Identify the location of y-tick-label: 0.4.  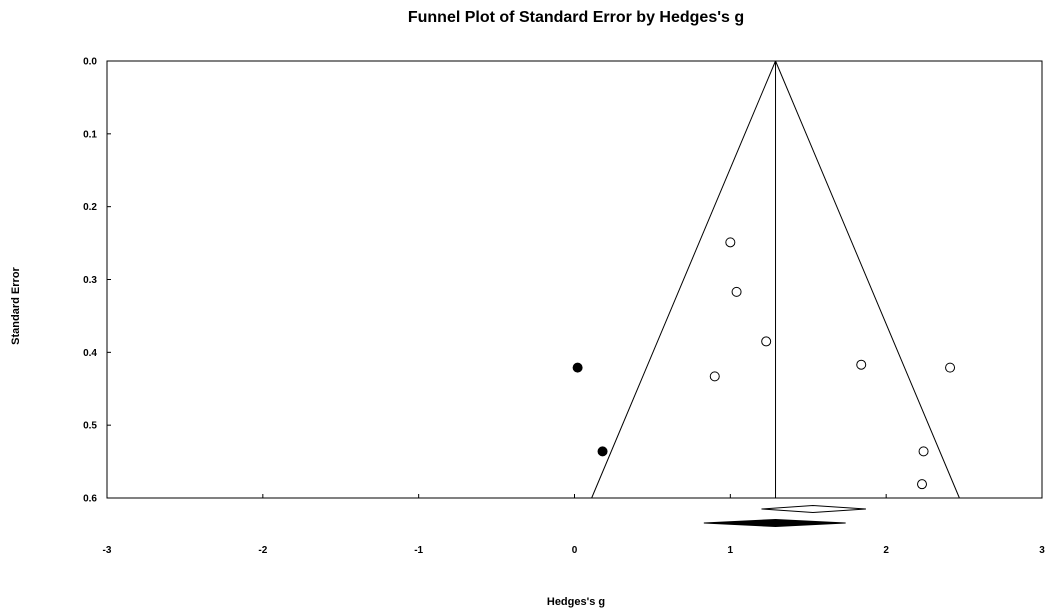
(90, 353).